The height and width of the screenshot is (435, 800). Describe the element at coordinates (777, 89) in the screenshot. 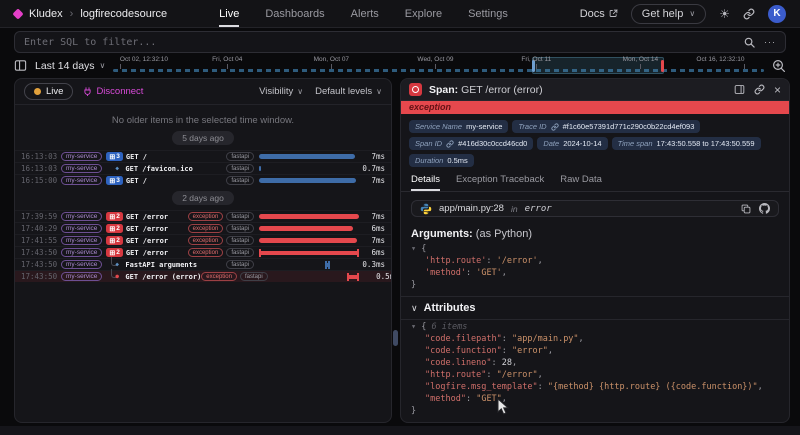

I see `close-icon: ×` at that location.